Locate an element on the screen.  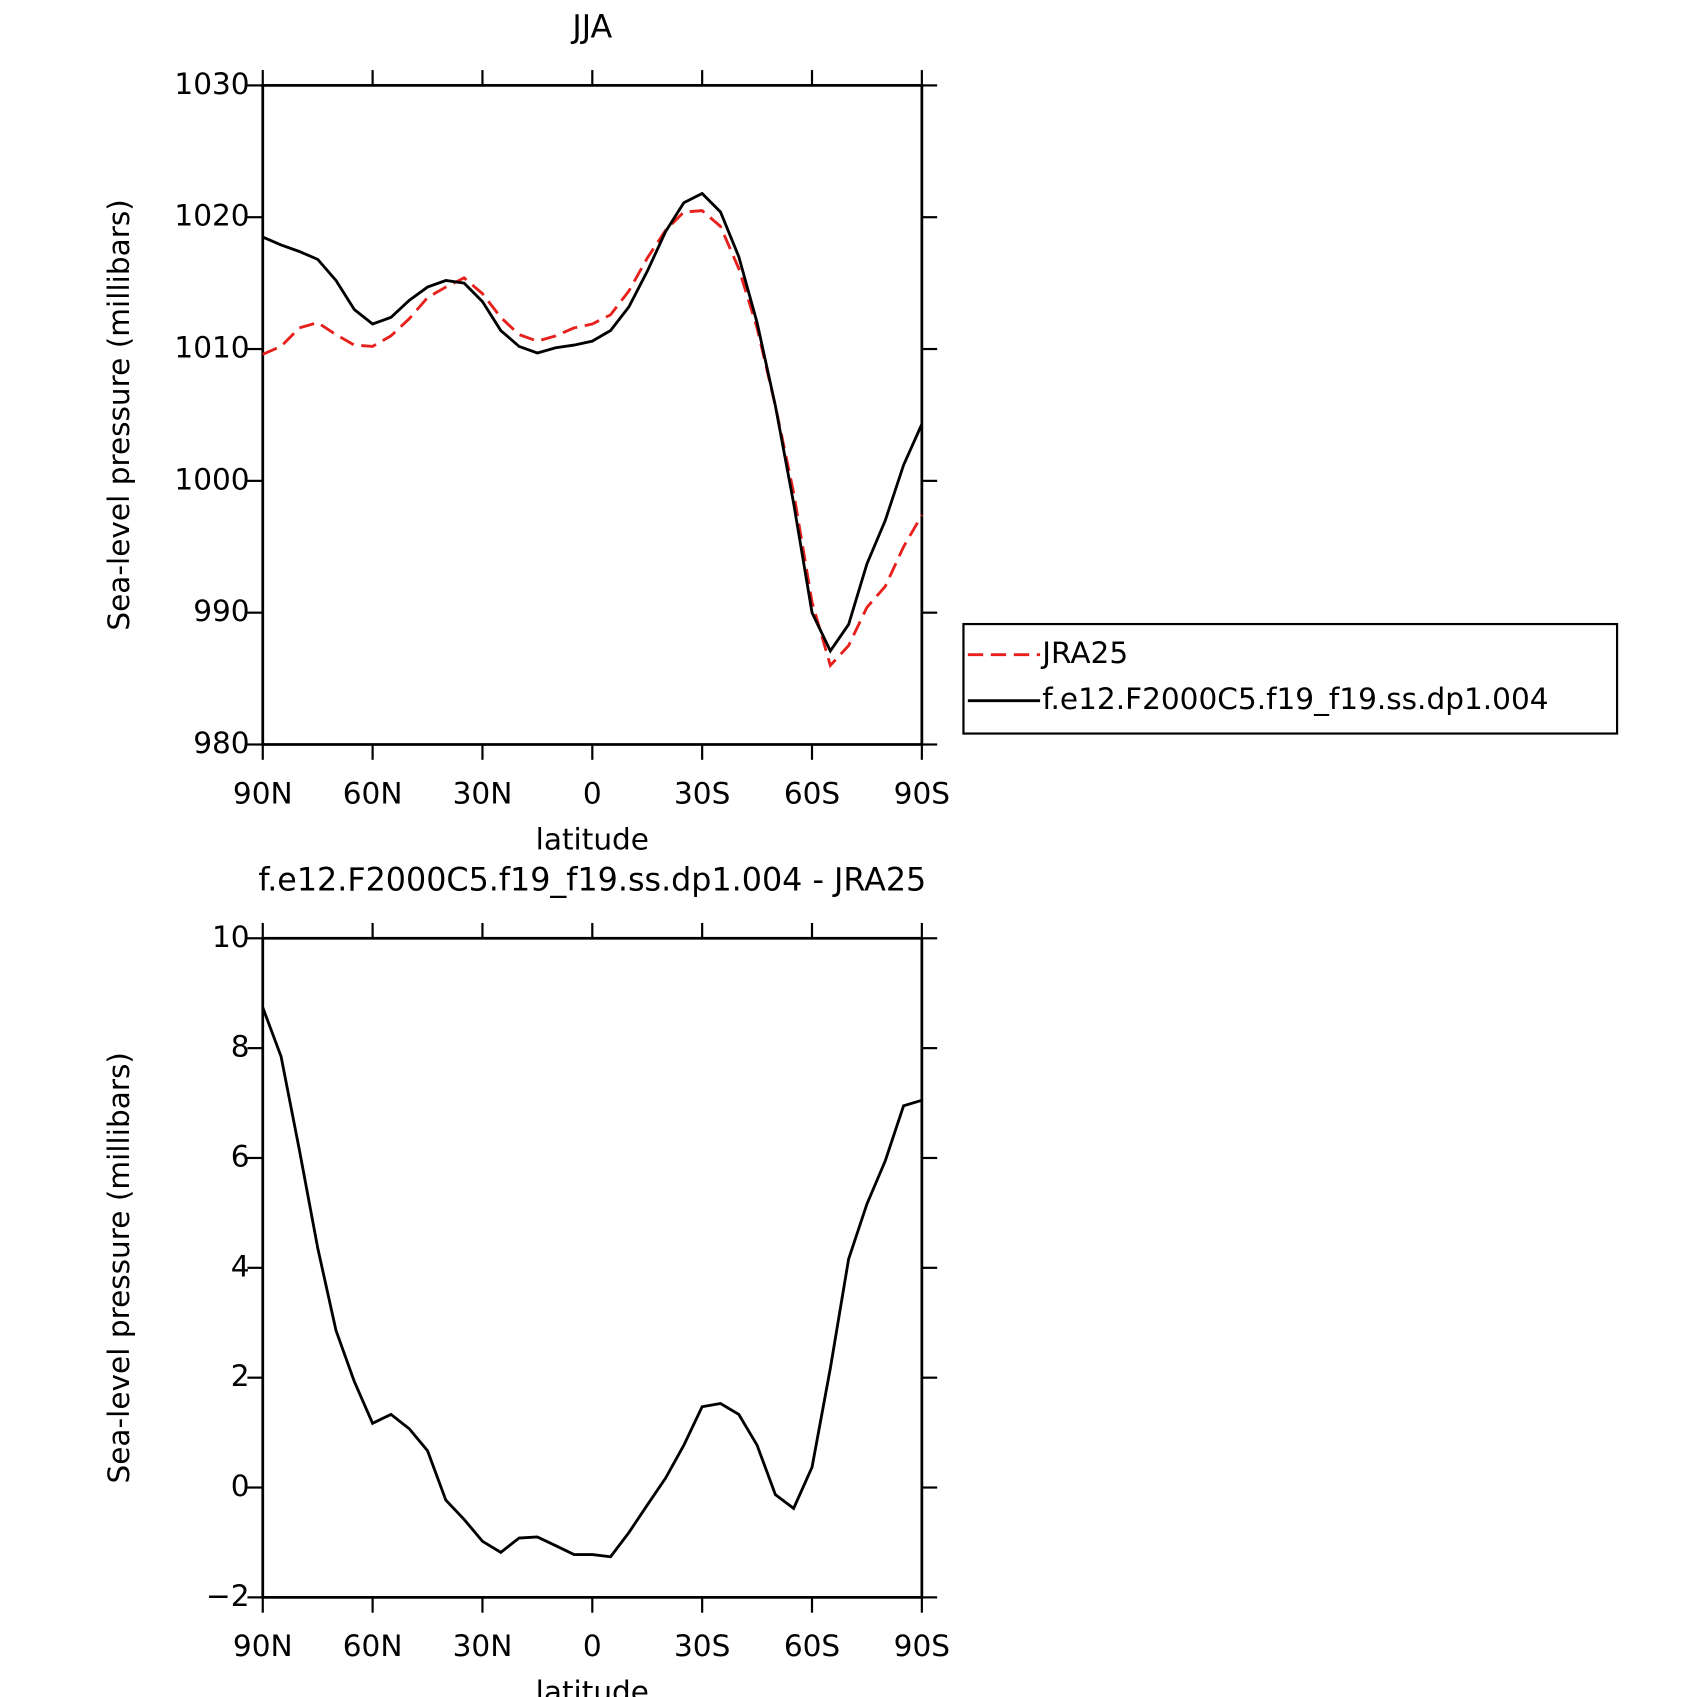
y-tick-label: 8 is located at coordinates (240, 1047).